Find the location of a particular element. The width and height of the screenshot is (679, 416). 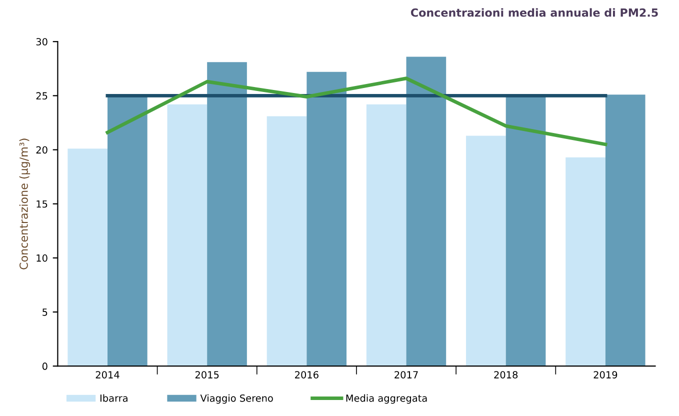

y-tick-label: 10 is located at coordinates (42, 258).